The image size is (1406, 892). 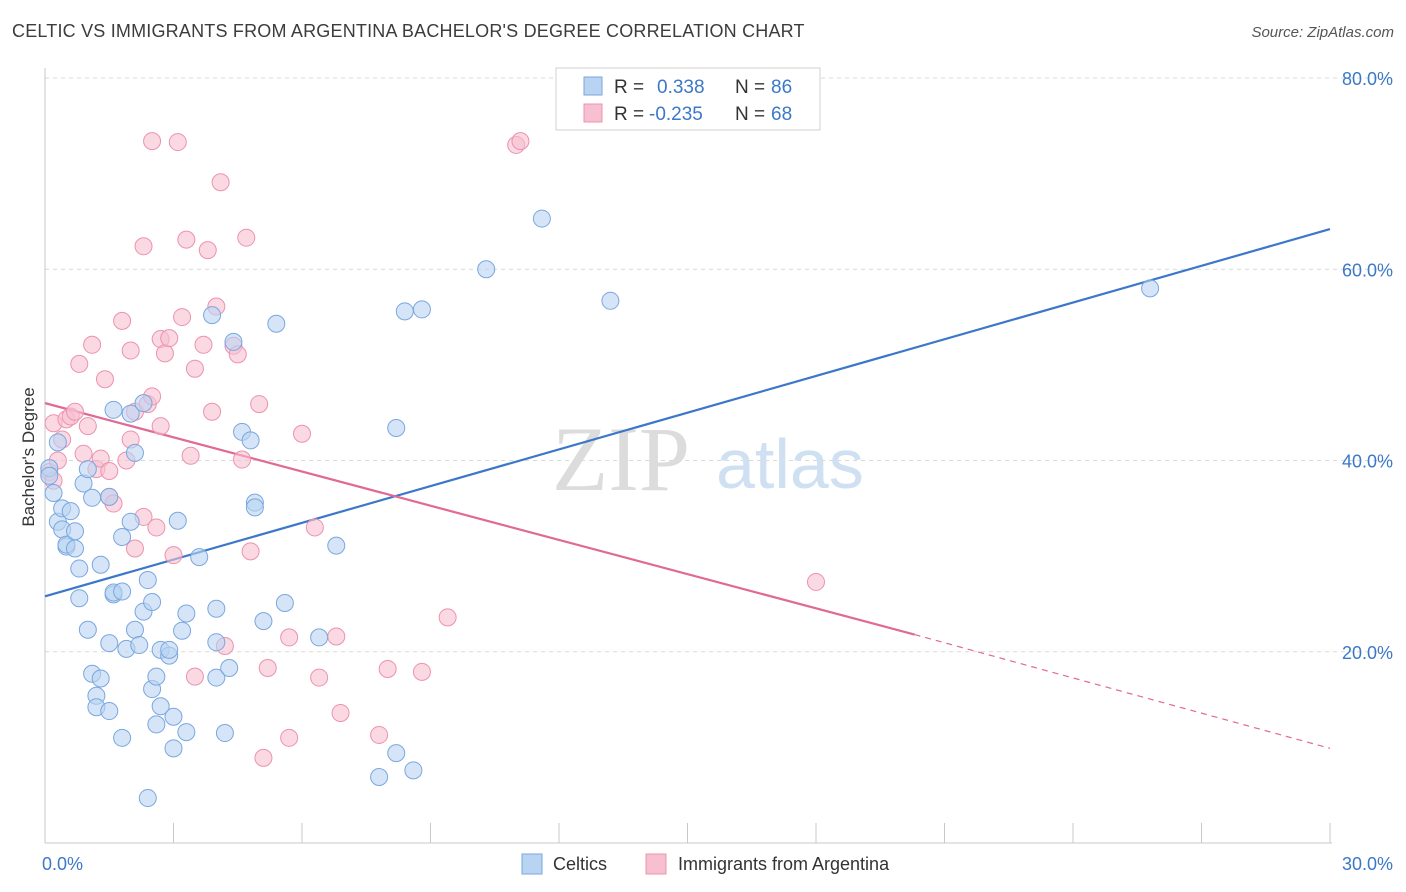 I want to click on x-tick-labels: 0.0% 30.0%, so click(x=717, y=864).